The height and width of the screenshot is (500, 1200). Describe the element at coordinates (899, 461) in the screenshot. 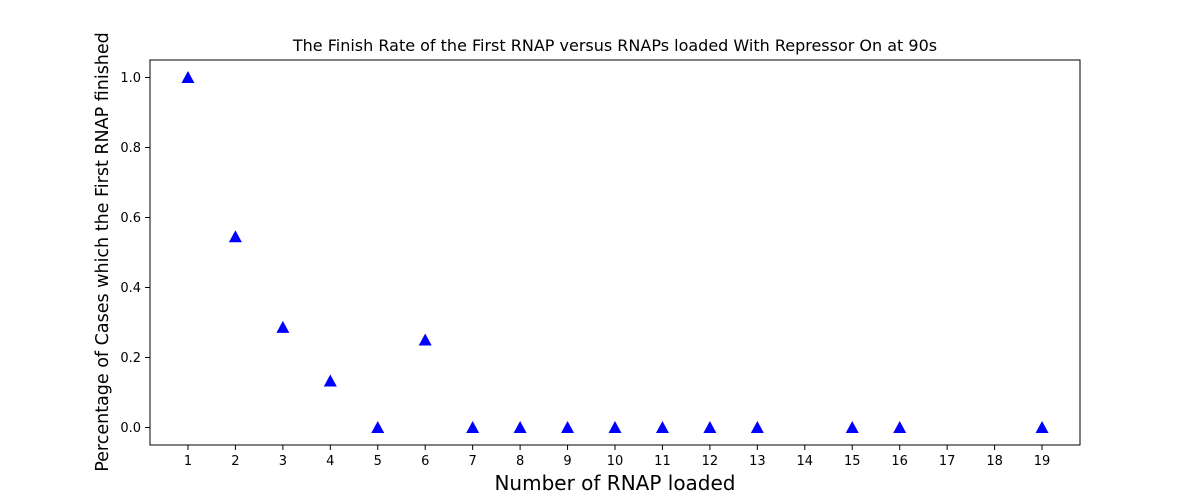

I see `x-tick-label: 16` at that location.